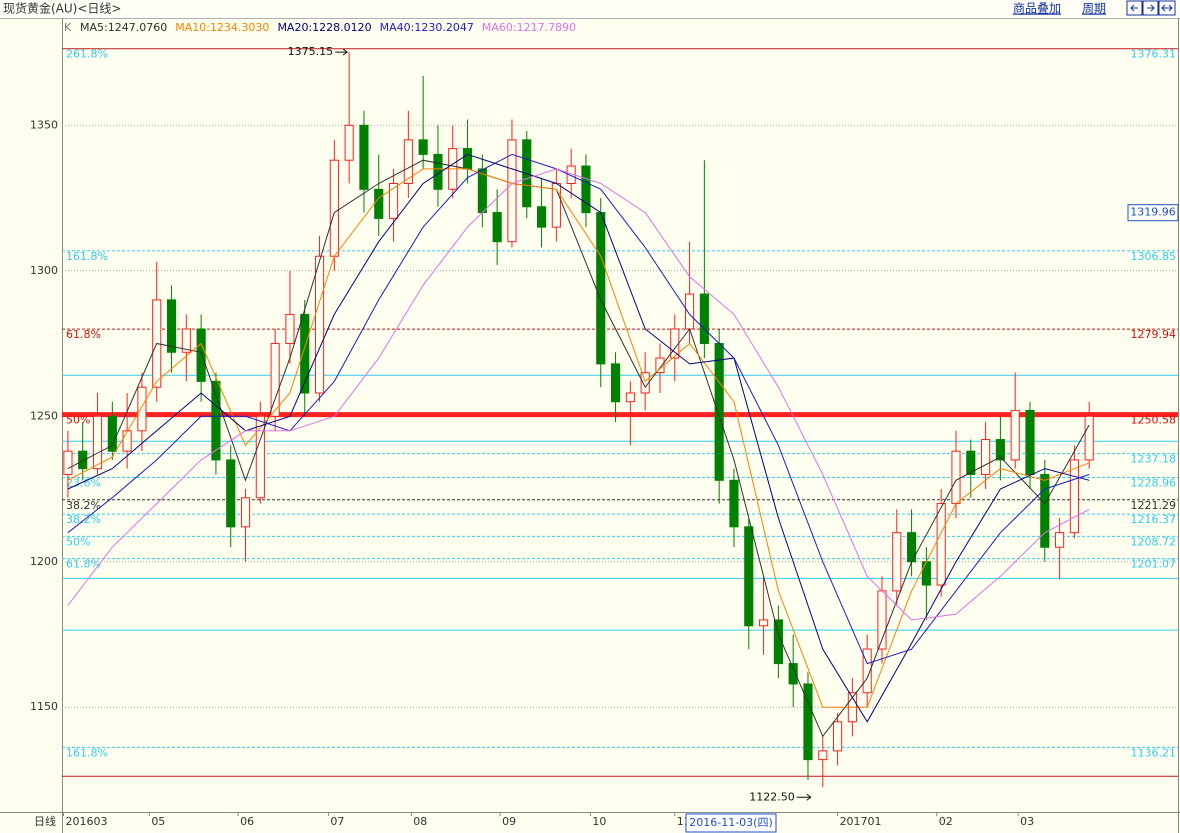 The image size is (1180, 833). What do you see at coordinates (62, 8) in the screenshot?
I see `window-title: 现货黄金(AU)<日线>` at bounding box center [62, 8].